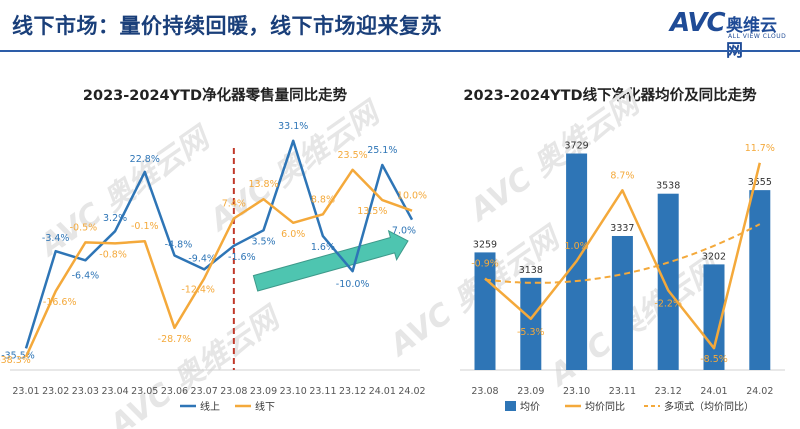  I want to click on left-data-label: 13.8%, so click(263, 184).